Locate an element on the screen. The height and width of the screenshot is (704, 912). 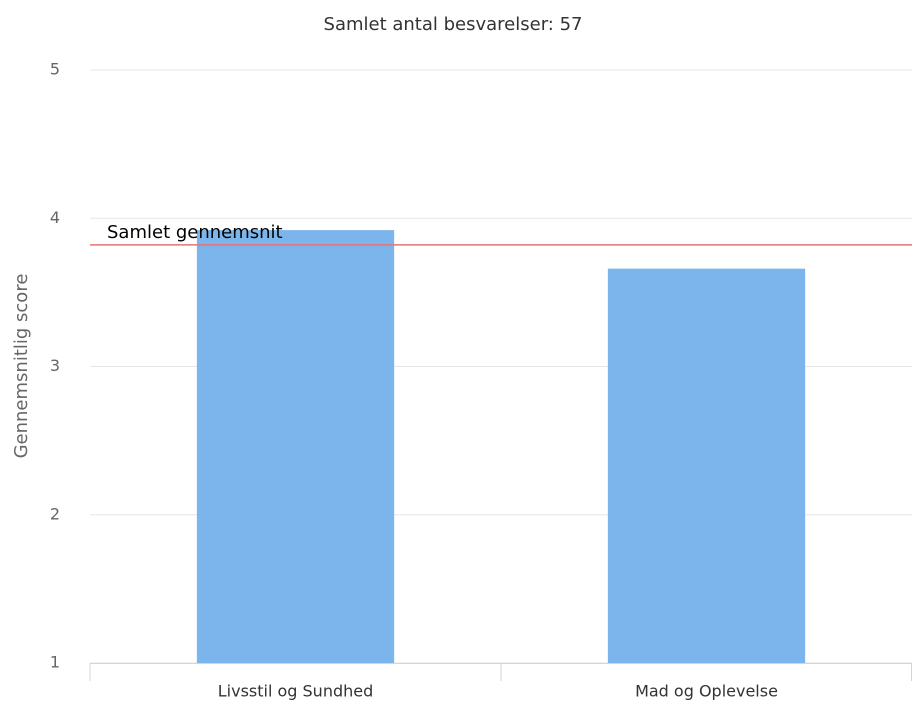
y-tick-label: 3 is located at coordinates (55, 365).